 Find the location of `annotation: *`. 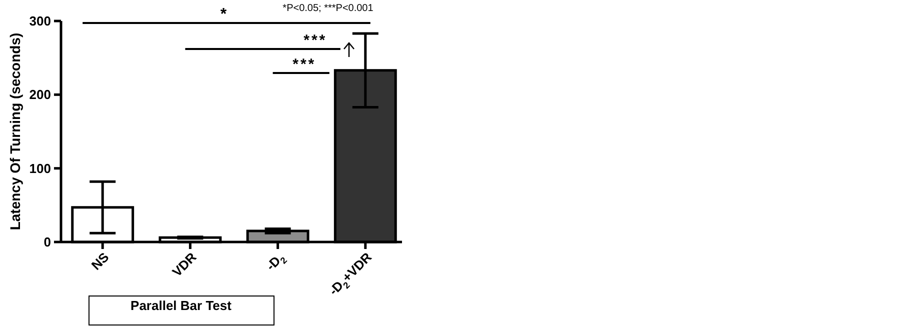

annotation: * is located at coordinates (224, 14).